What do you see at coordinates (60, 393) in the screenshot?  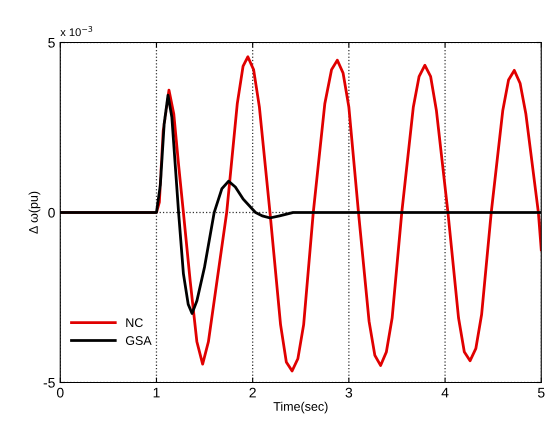 I see `x-tick-label: 0` at bounding box center [60, 393].